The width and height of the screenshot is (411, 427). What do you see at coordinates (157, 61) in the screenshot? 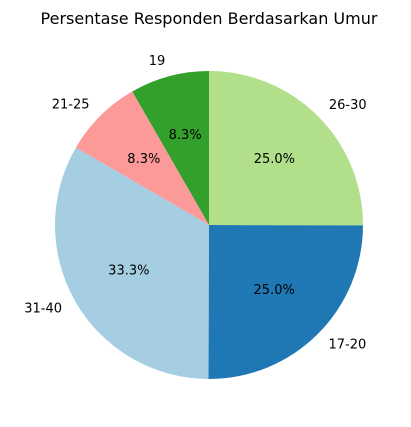
I see `slice-label: 19` at bounding box center [157, 61].